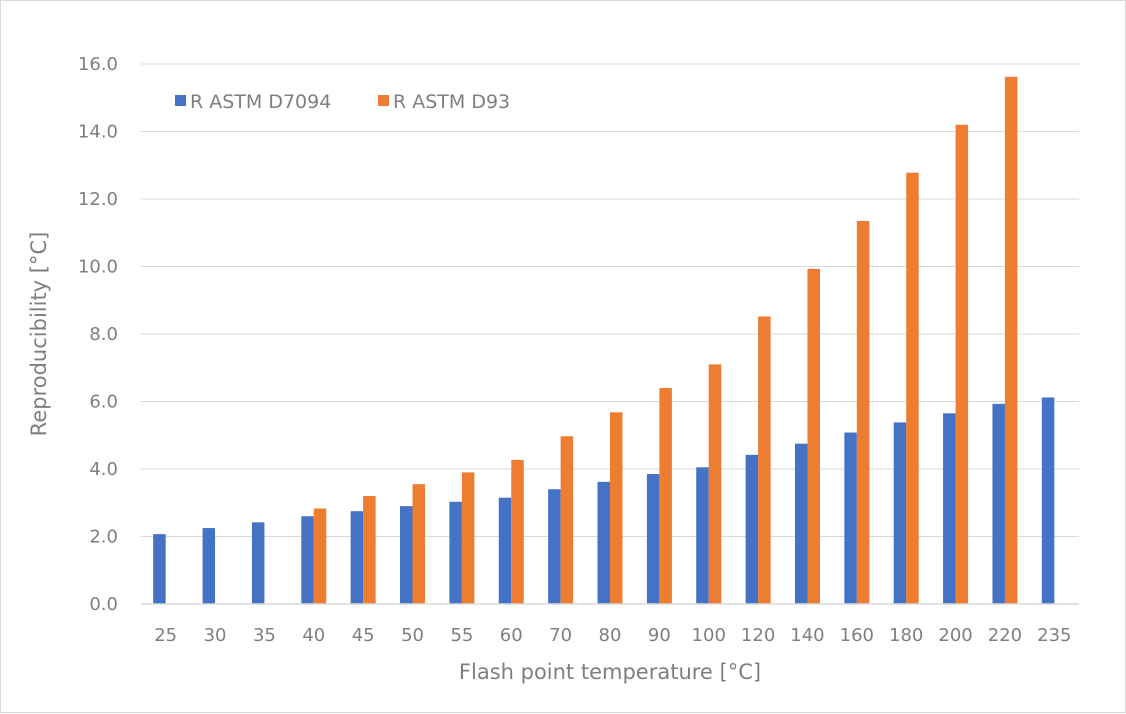 The height and width of the screenshot is (714, 1126). I want to click on x-tick-label: 60, so click(511, 635).